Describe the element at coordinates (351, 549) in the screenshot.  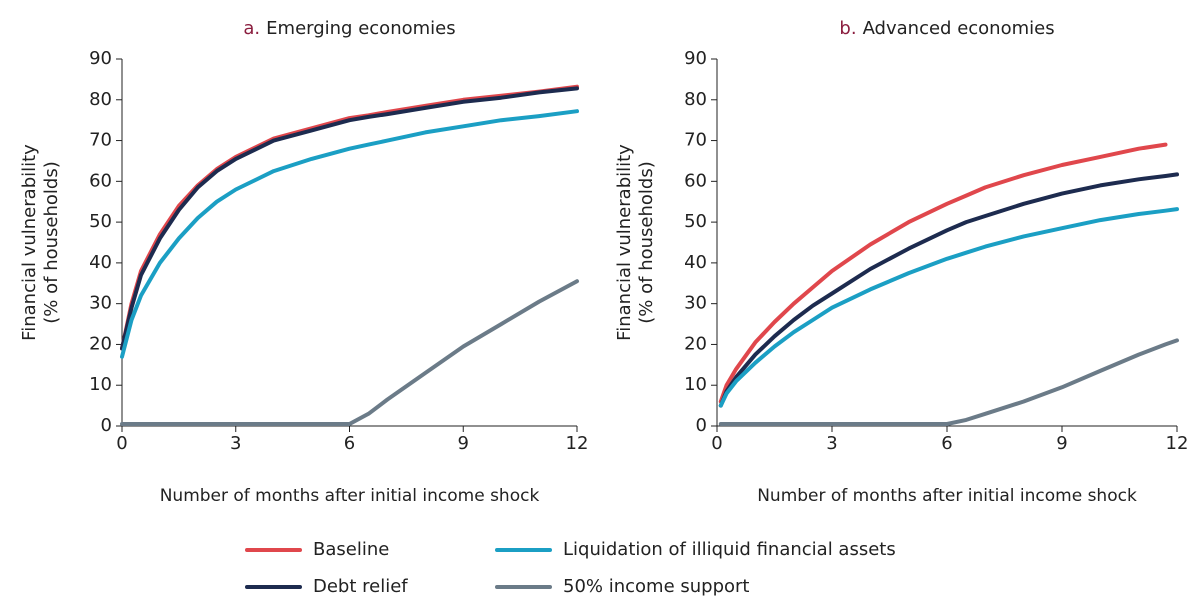
I see `legend-label: Baseline` at that location.